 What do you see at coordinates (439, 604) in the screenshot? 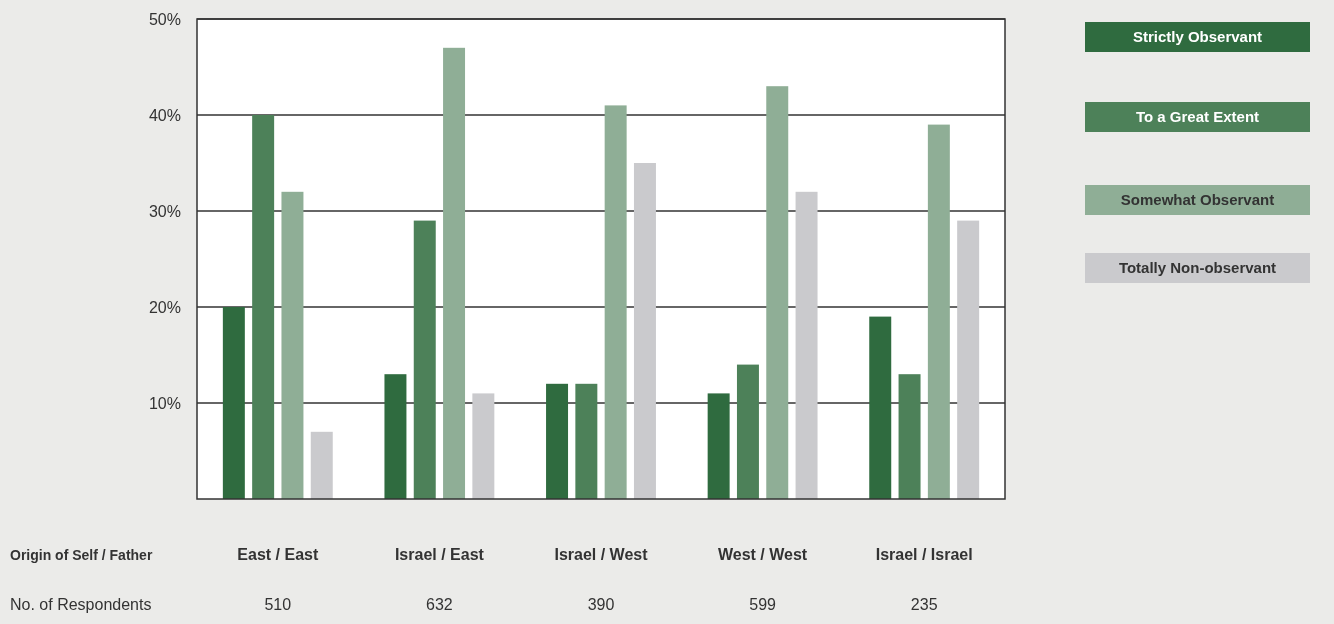
I see `text: 632` at bounding box center [439, 604].